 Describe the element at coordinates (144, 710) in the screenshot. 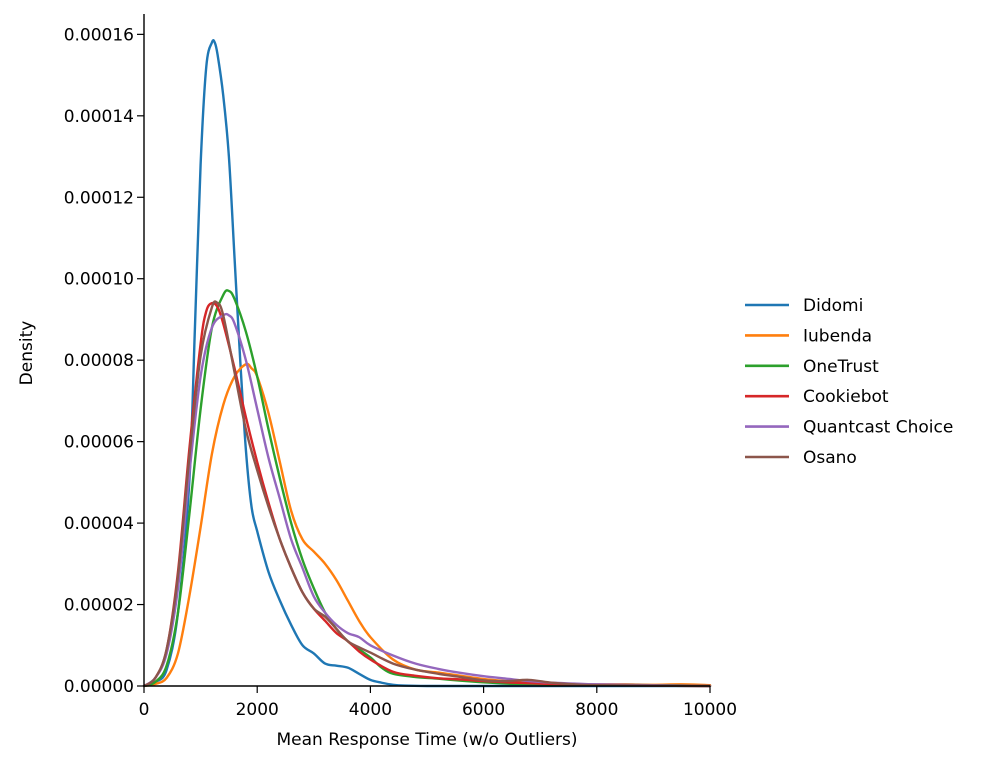

I see `x-tick-label: 0` at that location.